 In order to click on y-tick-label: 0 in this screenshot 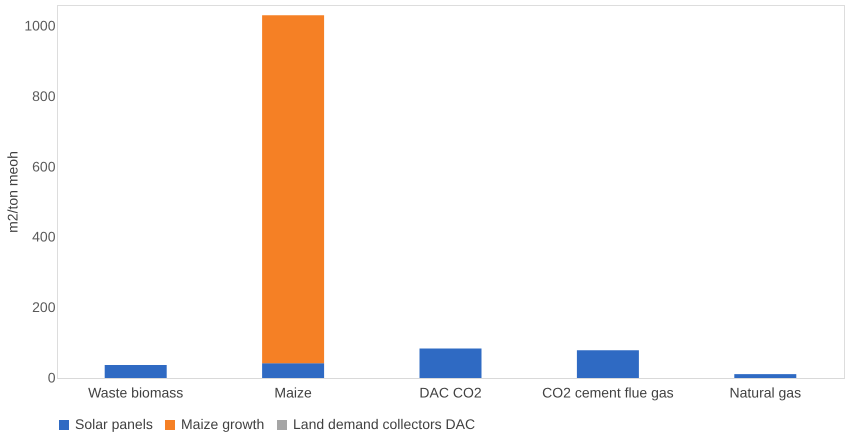, I will do `click(52, 378)`.